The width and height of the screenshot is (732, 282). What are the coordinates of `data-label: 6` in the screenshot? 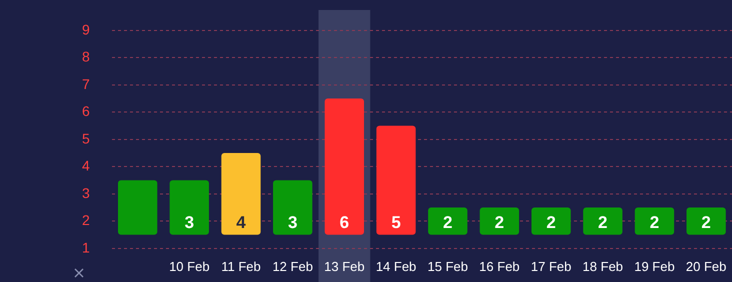 It's located at (345, 222).